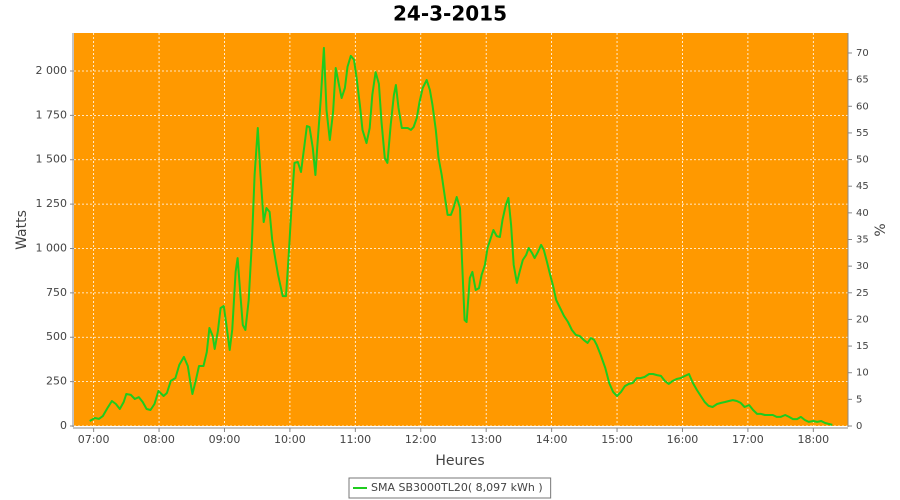  What do you see at coordinates (862, 186) in the screenshot?
I see `y2-tick-label: 45` at bounding box center [862, 186].